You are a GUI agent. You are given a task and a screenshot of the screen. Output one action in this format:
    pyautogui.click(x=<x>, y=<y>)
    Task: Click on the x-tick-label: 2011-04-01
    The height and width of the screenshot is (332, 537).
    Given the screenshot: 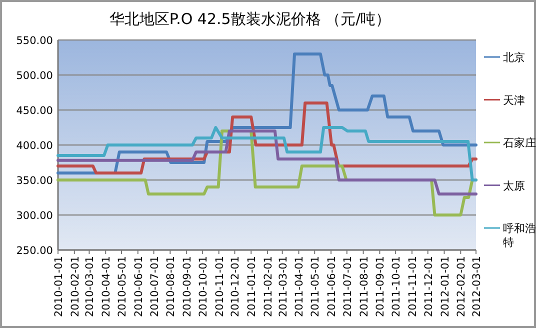 What is the action you would take?
    pyautogui.click(x=300, y=287)
    